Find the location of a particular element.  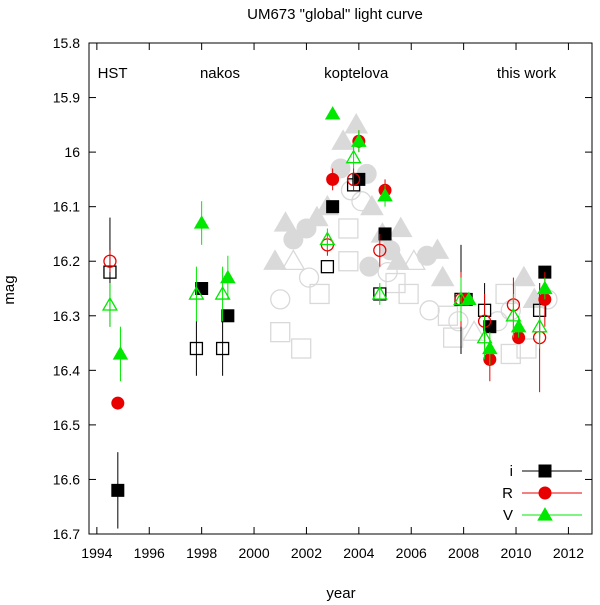

x-tick-label: 2002 is located at coordinates (306, 553).